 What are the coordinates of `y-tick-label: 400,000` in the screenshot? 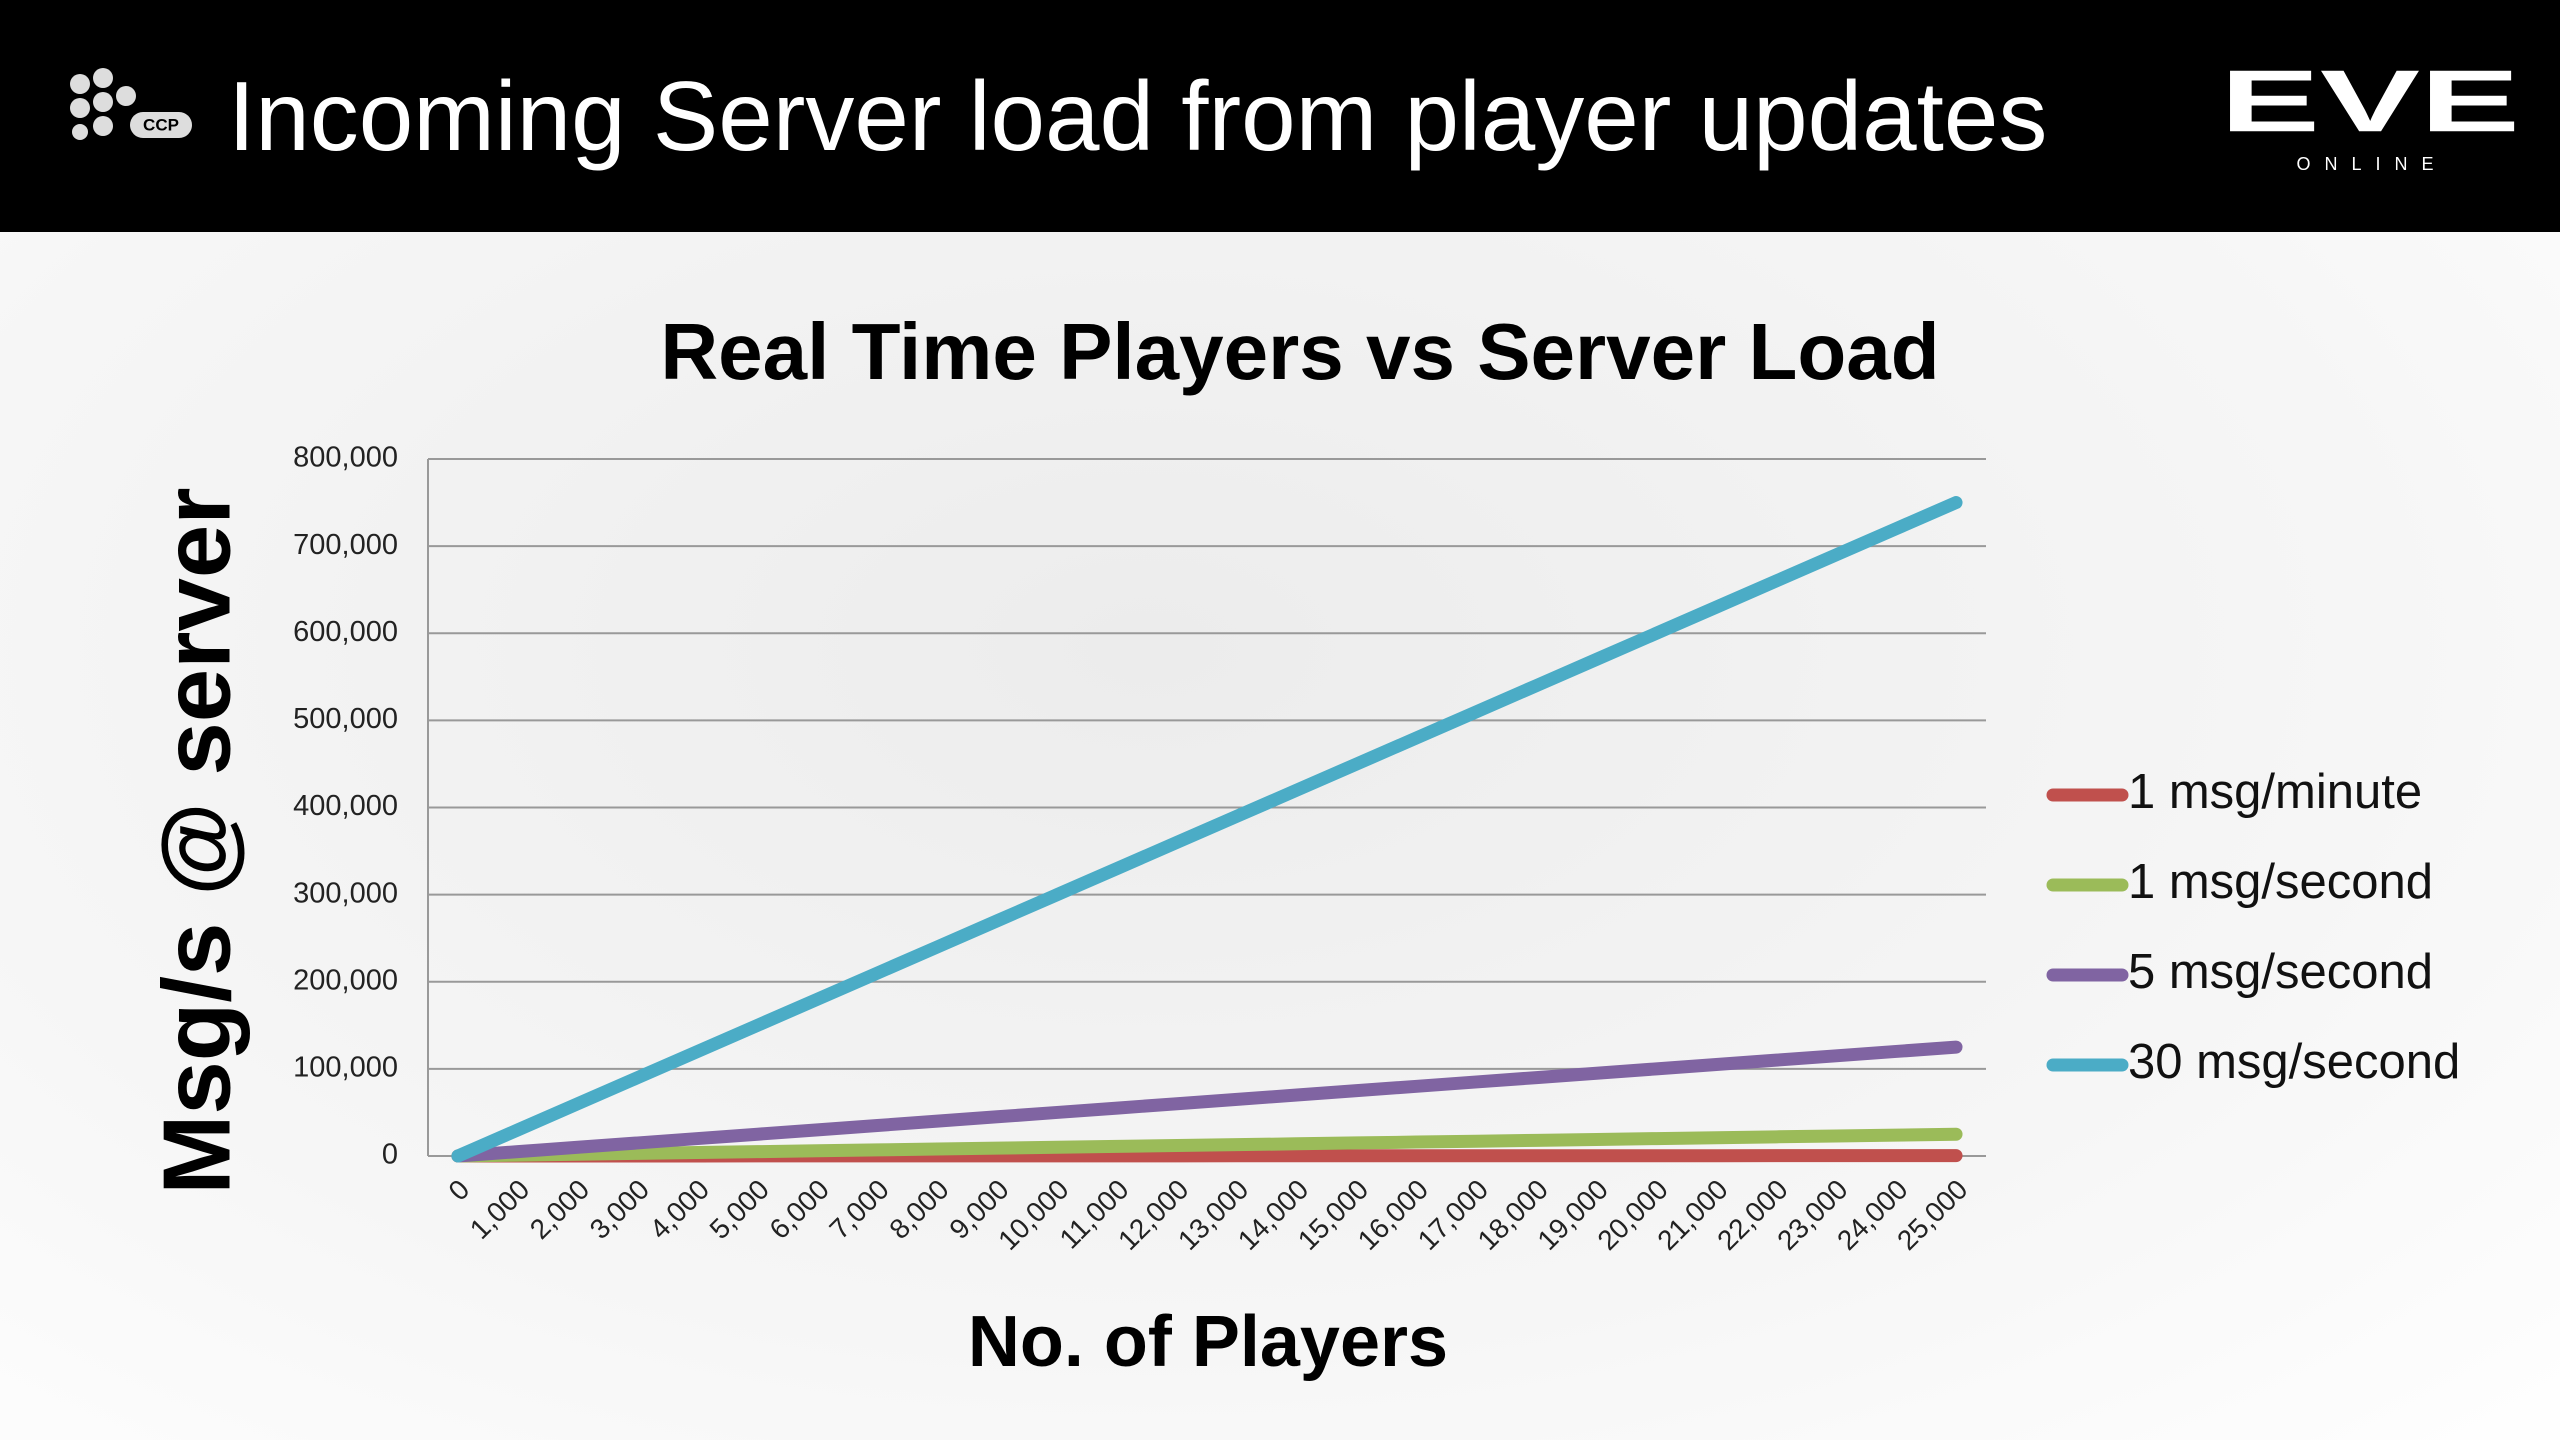 It's located at (345, 806).